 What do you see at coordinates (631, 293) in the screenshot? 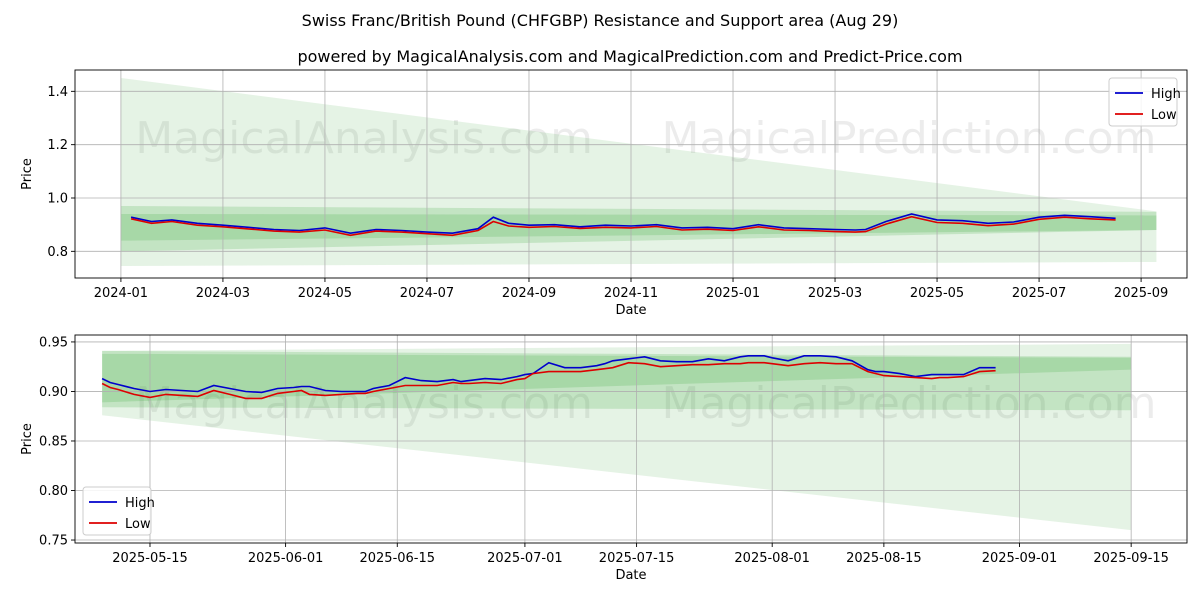
I see `x-tick-label: 2024-11` at bounding box center [631, 293].